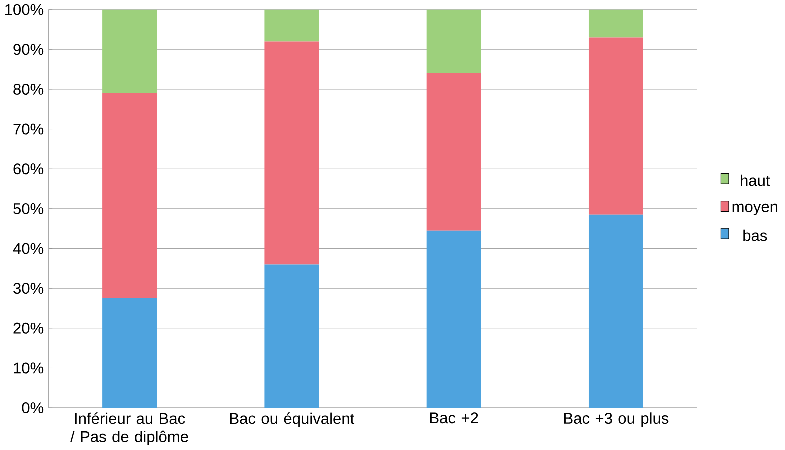 The height and width of the screenshot is (450, 785). I want to click on x-tick-label: Inférieur au Bac / Pas de diplôme, so click(129, 429).